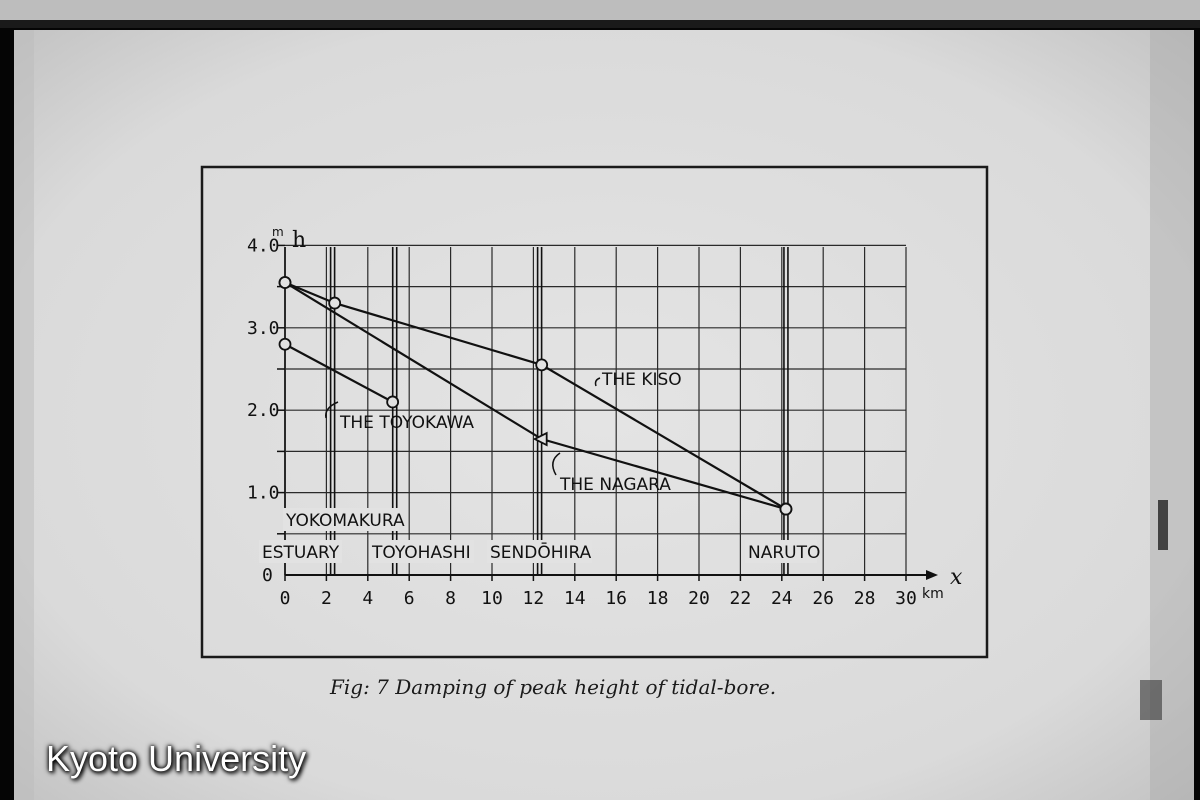 Image resolution: width=1200 pixels, height=800 pixels. I want to click on x-tick-label: 18, so click(658, 598).